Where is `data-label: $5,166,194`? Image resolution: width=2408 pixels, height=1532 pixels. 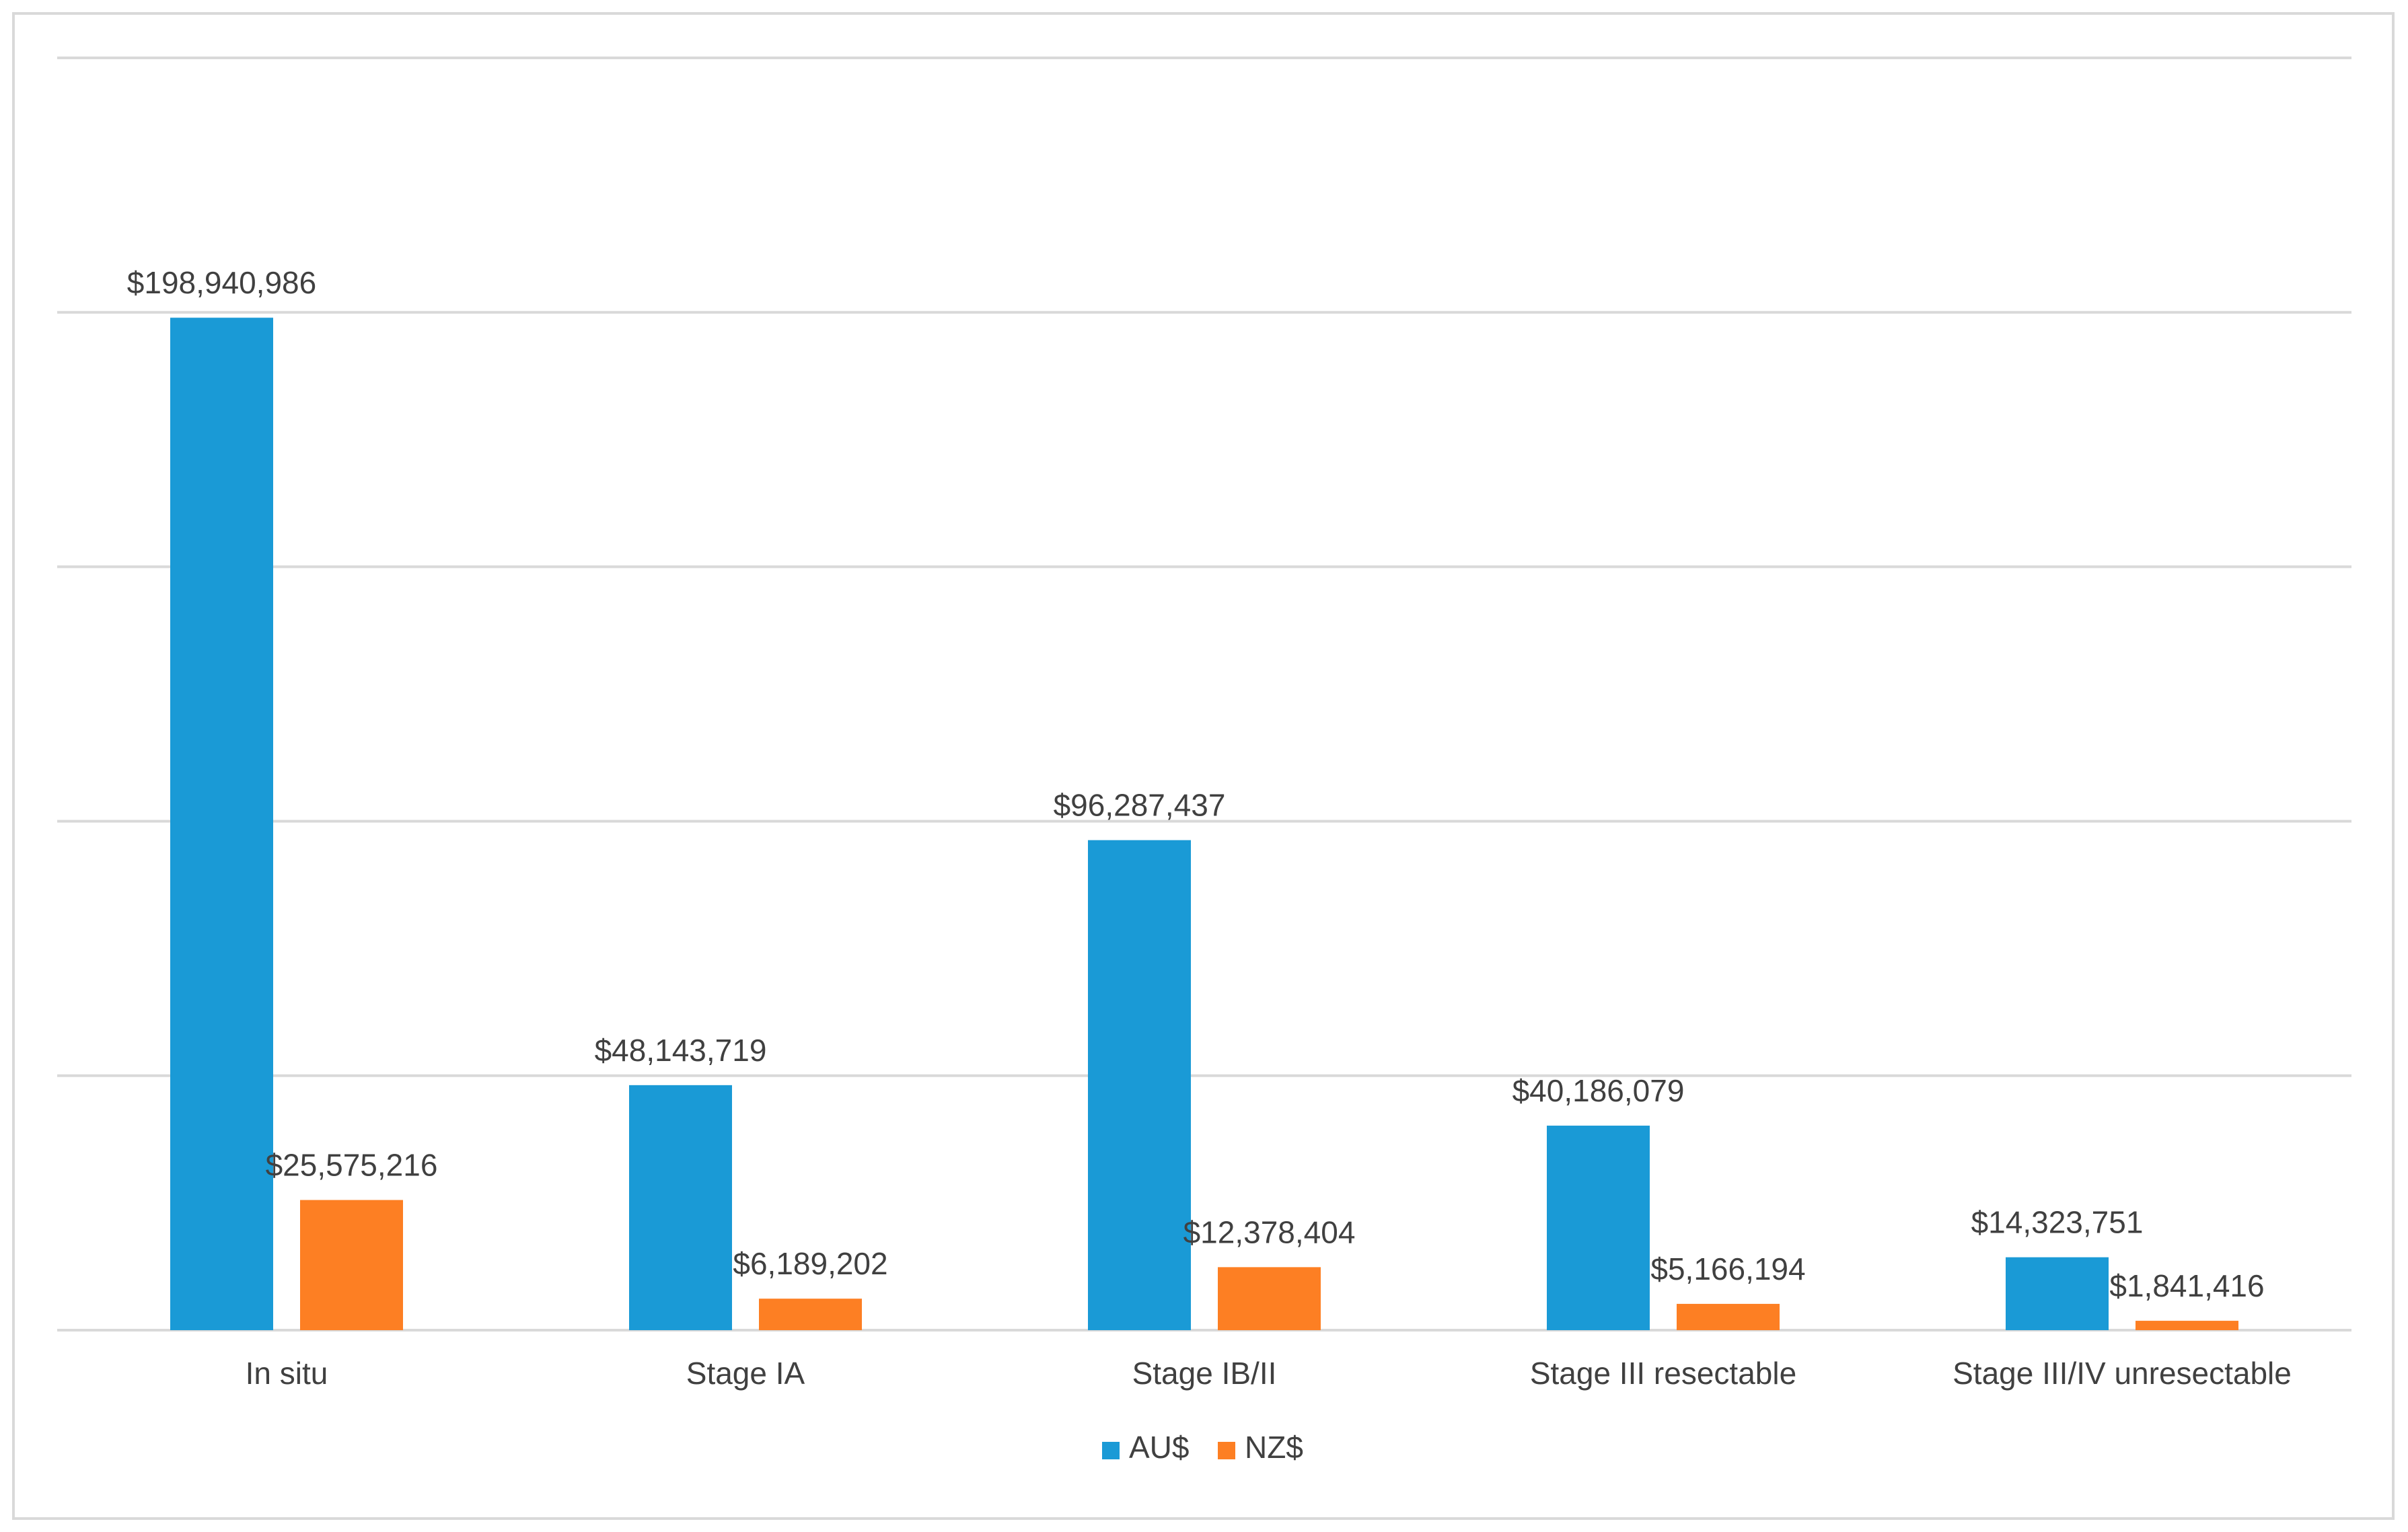 data-label: $5,166,194 is located at coordinates (1727, 1268).